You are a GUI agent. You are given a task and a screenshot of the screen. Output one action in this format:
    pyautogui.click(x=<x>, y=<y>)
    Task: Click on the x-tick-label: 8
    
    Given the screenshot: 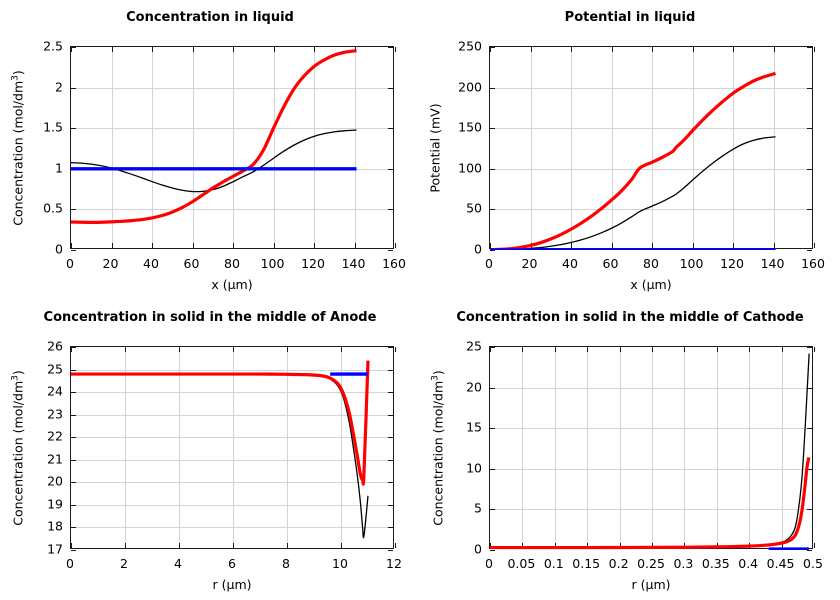 What is the action you would take?
    pyautogui.click(x=286, y=563)
    